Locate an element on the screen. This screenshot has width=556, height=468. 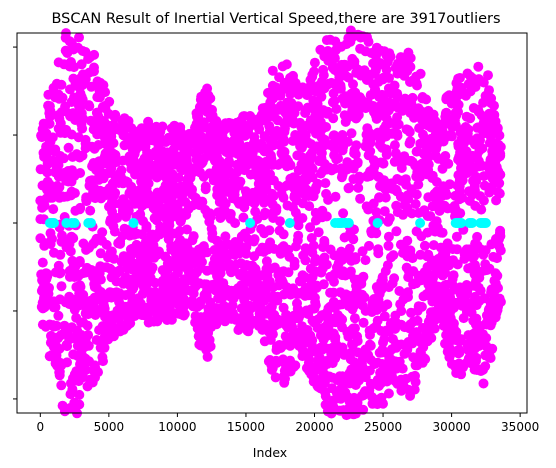
x-tick-label: 10000 is located at coordinates (177, 427).